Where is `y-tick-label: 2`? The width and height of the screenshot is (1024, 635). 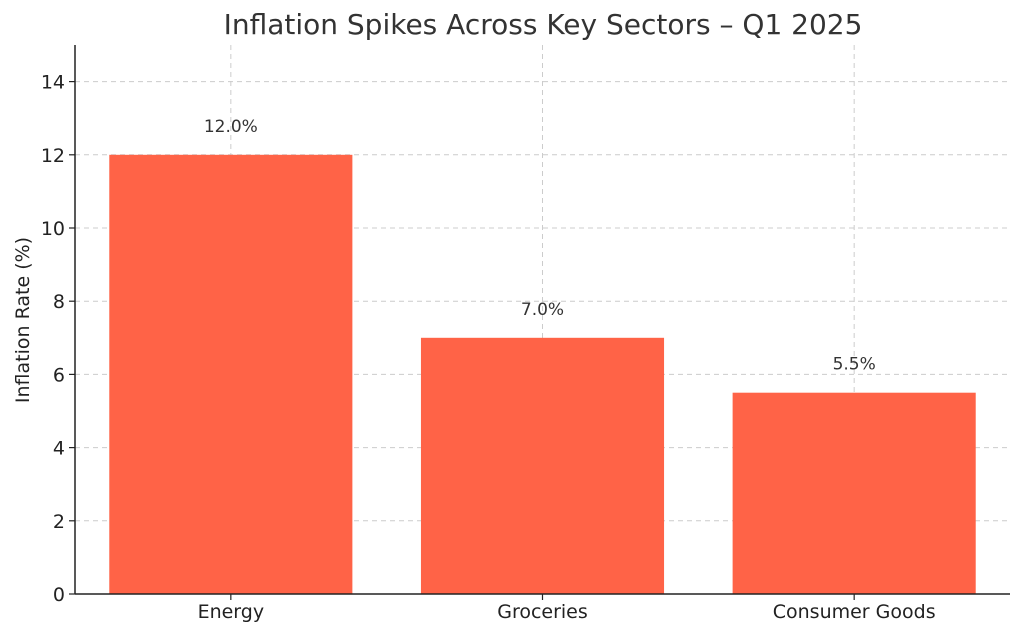
y-tick-label: 2 is located at coordinates (59, 522).